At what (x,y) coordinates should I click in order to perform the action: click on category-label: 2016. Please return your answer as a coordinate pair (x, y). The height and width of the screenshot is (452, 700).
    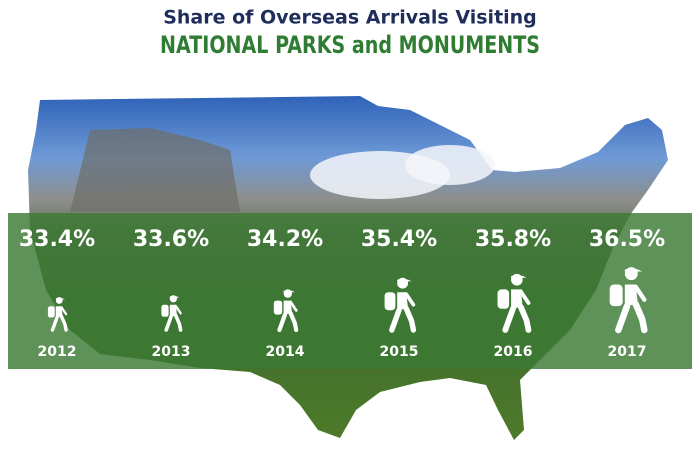
    Looking at the image, I should click on (513, 352).